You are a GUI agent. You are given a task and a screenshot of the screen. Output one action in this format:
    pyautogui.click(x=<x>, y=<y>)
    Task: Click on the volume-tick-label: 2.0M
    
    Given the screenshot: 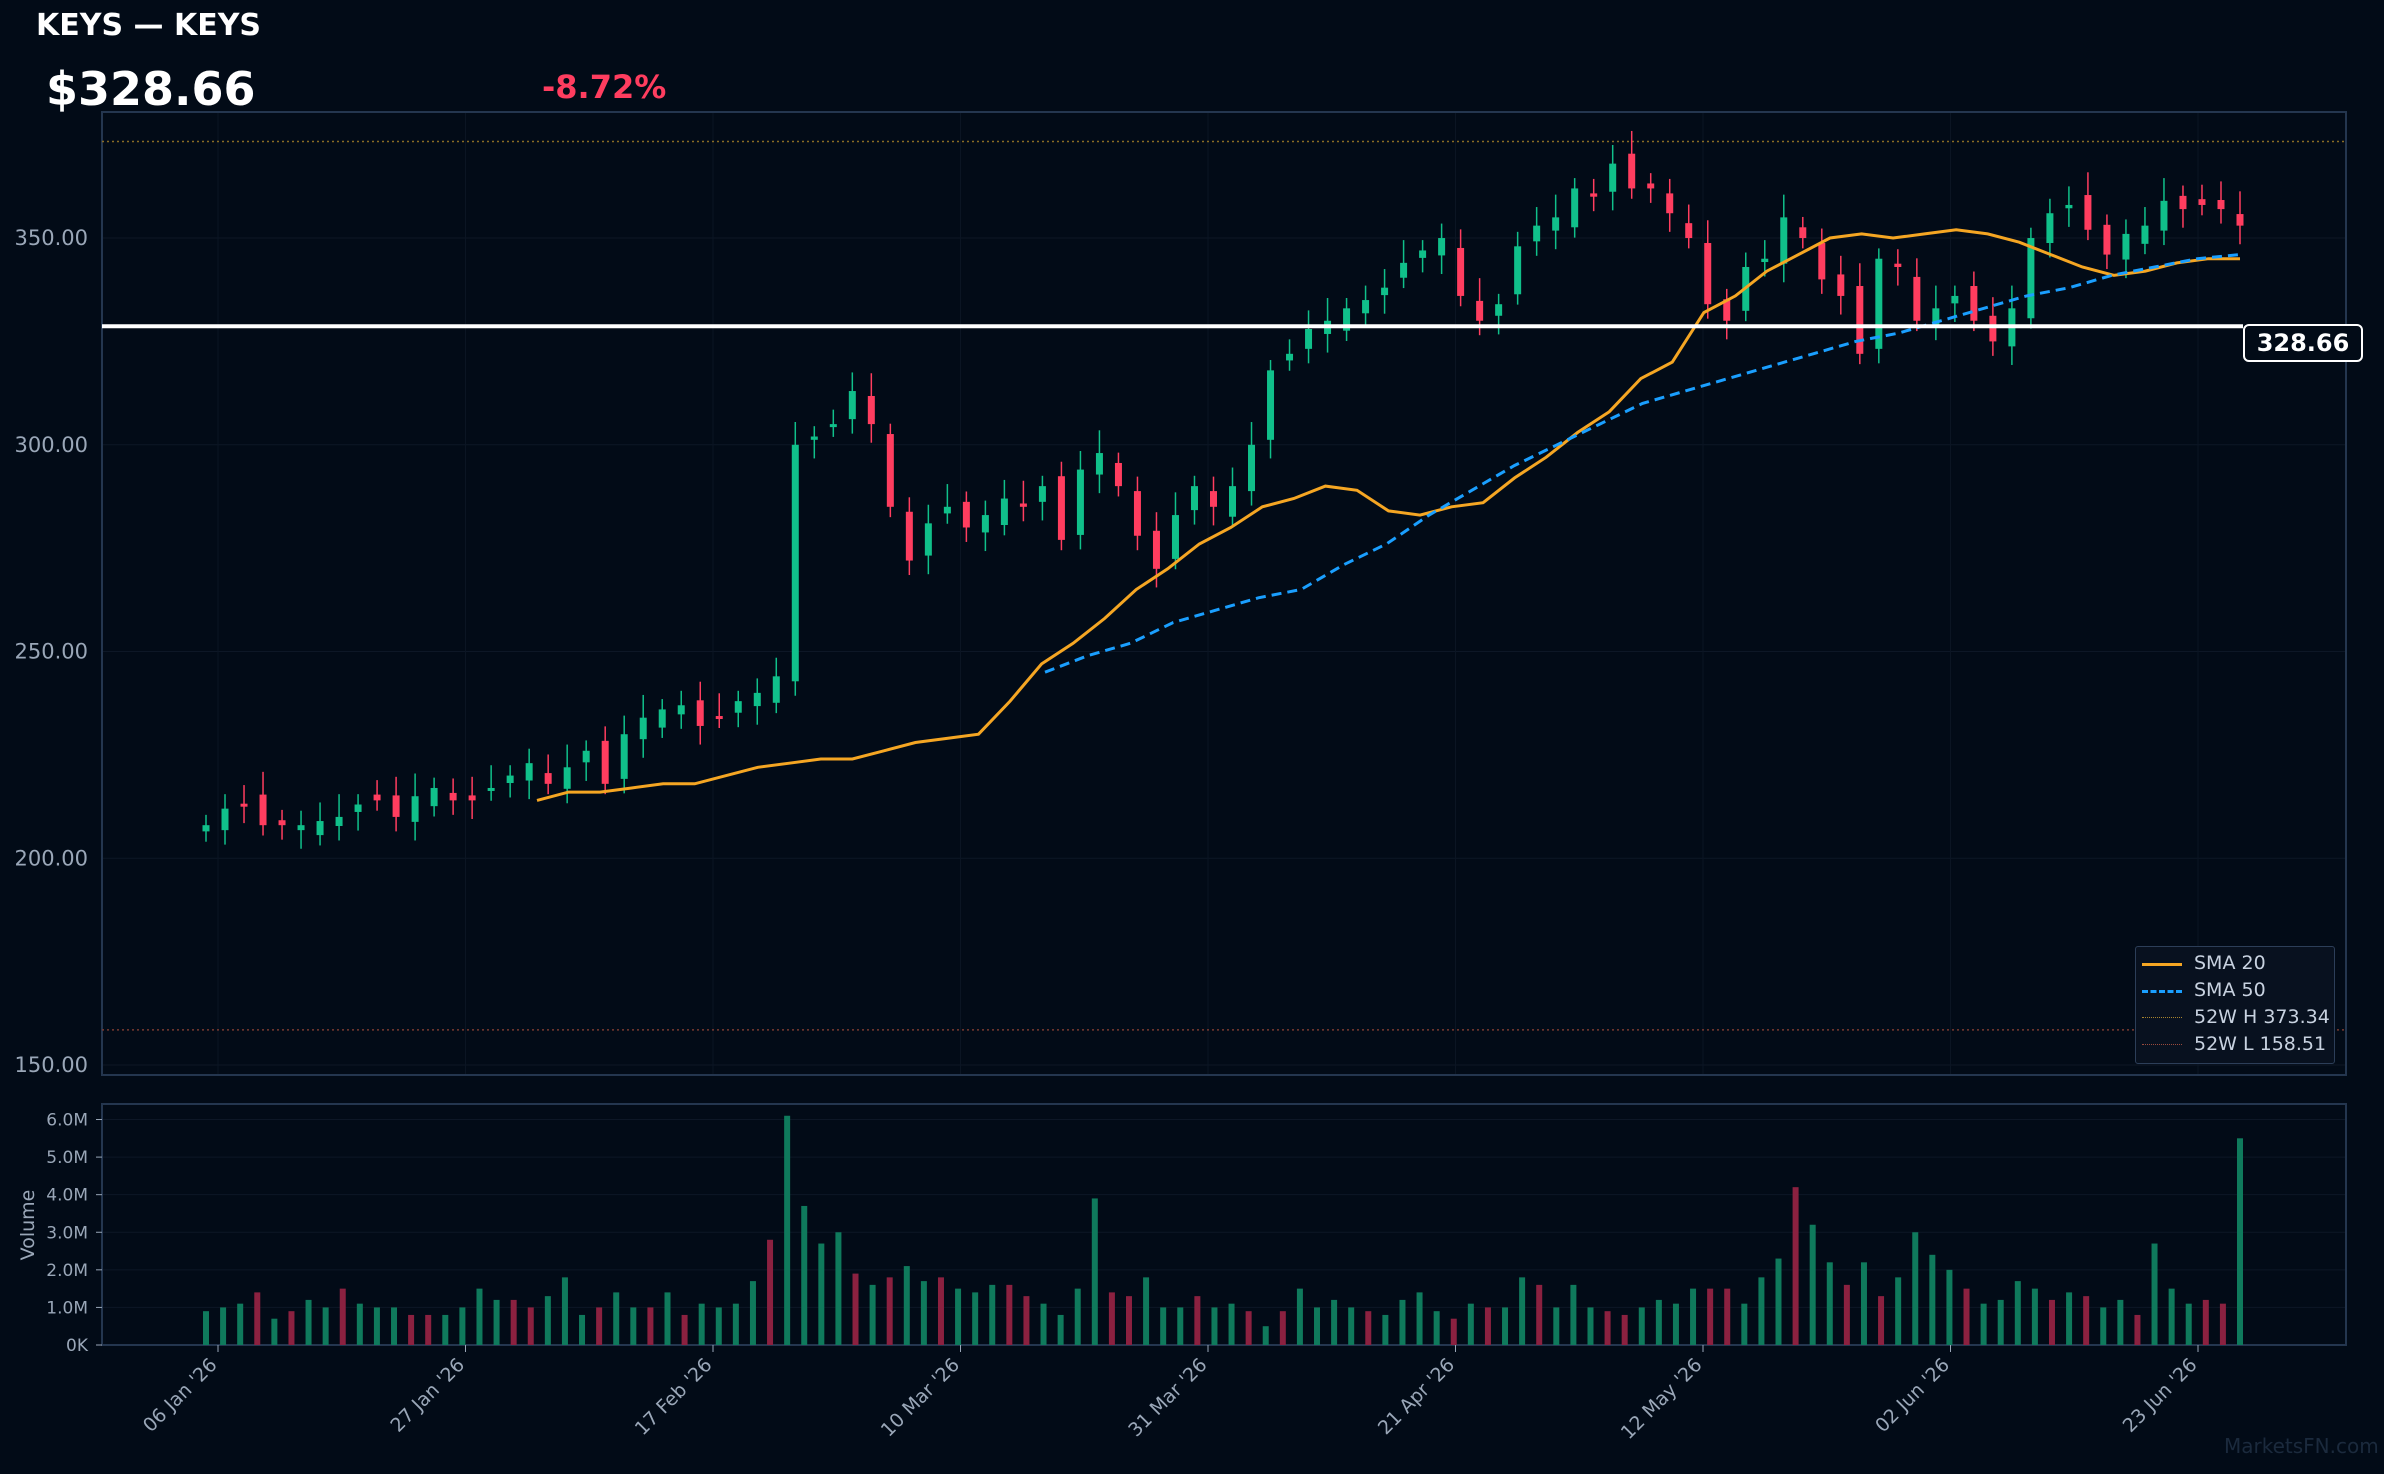 What is the action you would take?
    pyautogui.click(x=67, y=1271)
    